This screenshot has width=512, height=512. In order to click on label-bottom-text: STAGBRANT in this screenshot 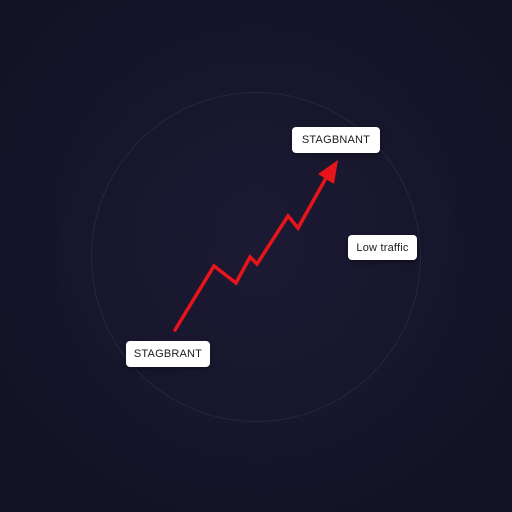, I will do `click(168, 354)`.